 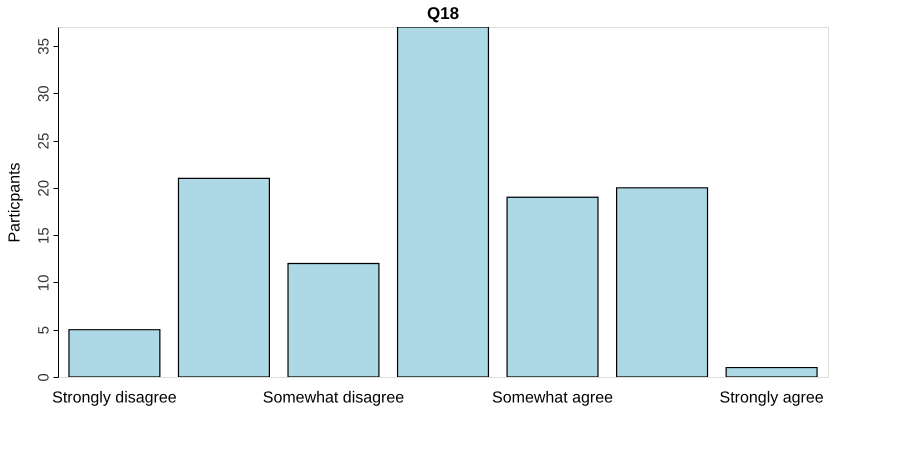 What do you see at coordinates (114, 398) in the screenshot?
I see `x-tick-label: Strongly disagree` at bounding box center [114, 398].